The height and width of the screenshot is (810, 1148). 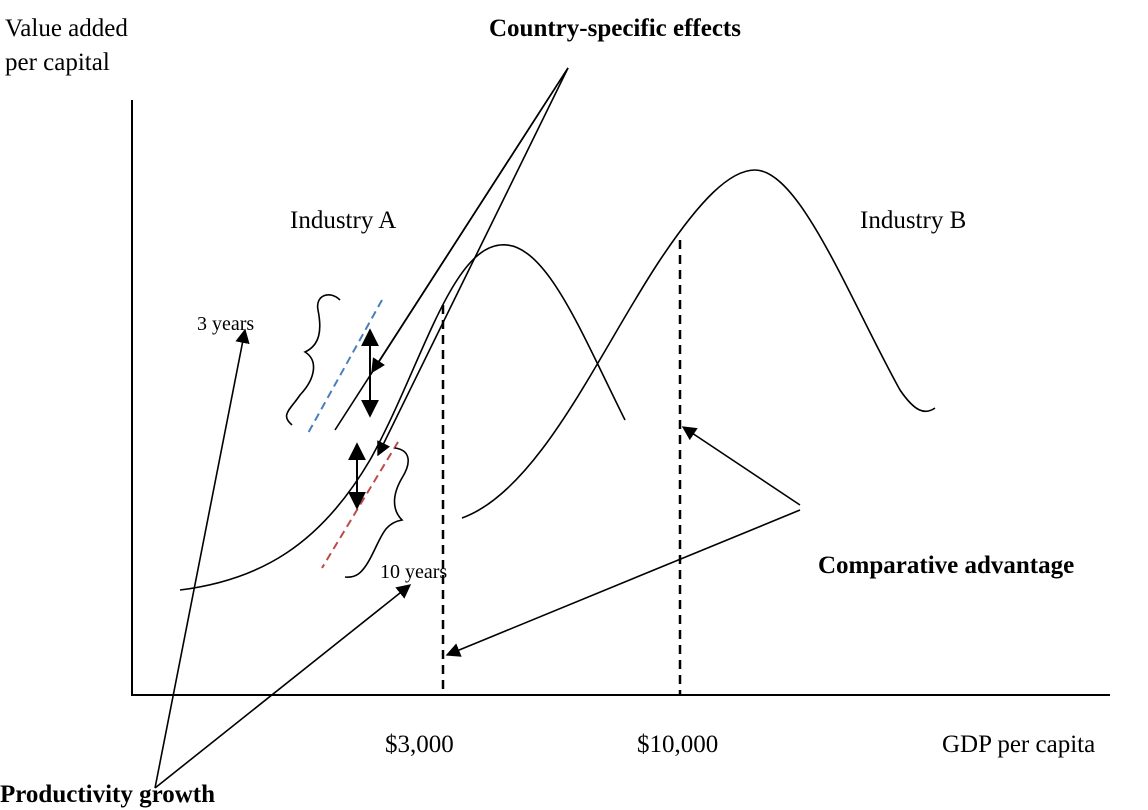 I want to click on shift-line-10y, so click(x=360, y=505).